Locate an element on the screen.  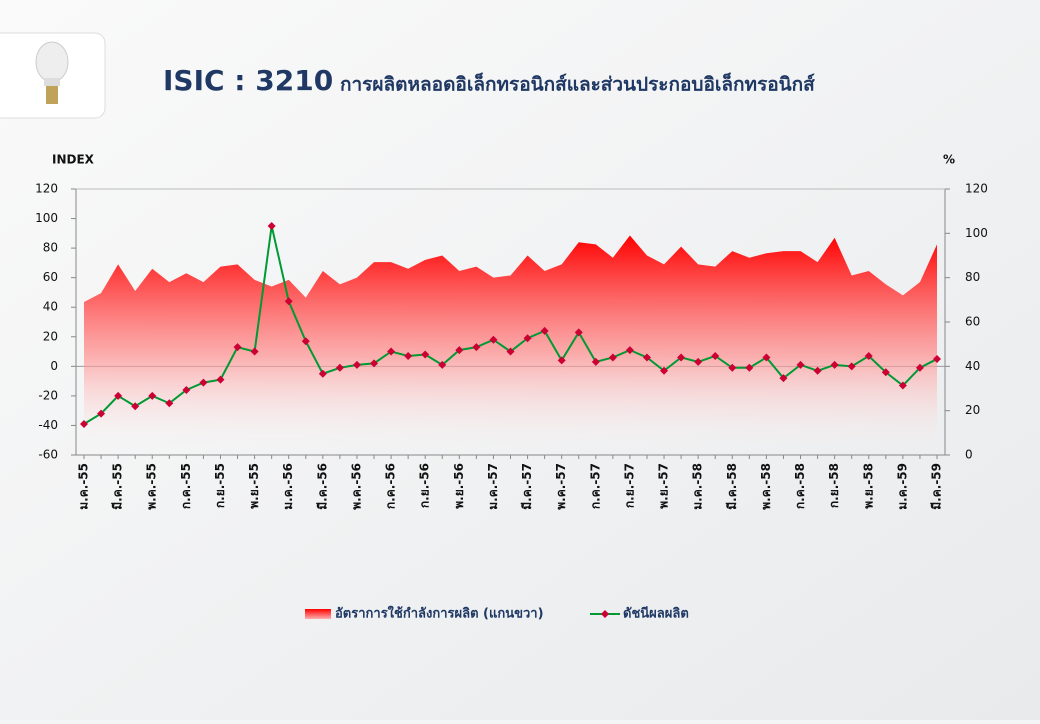
y2-tick-label: 80 is located at coordinates (972, 277).